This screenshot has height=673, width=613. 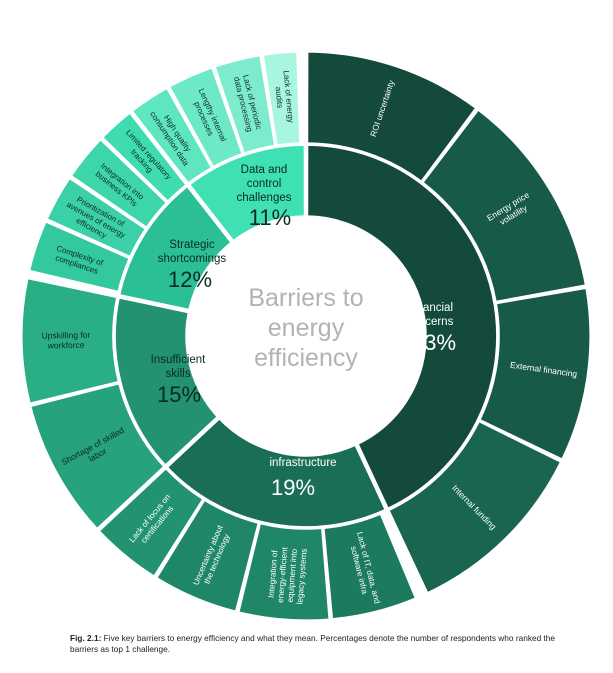 What do you see at coordinates (207, 555) in the screenshot?
I see `outer-segment-uncertainty-about-the-technology` at bounding box center [207, 555].